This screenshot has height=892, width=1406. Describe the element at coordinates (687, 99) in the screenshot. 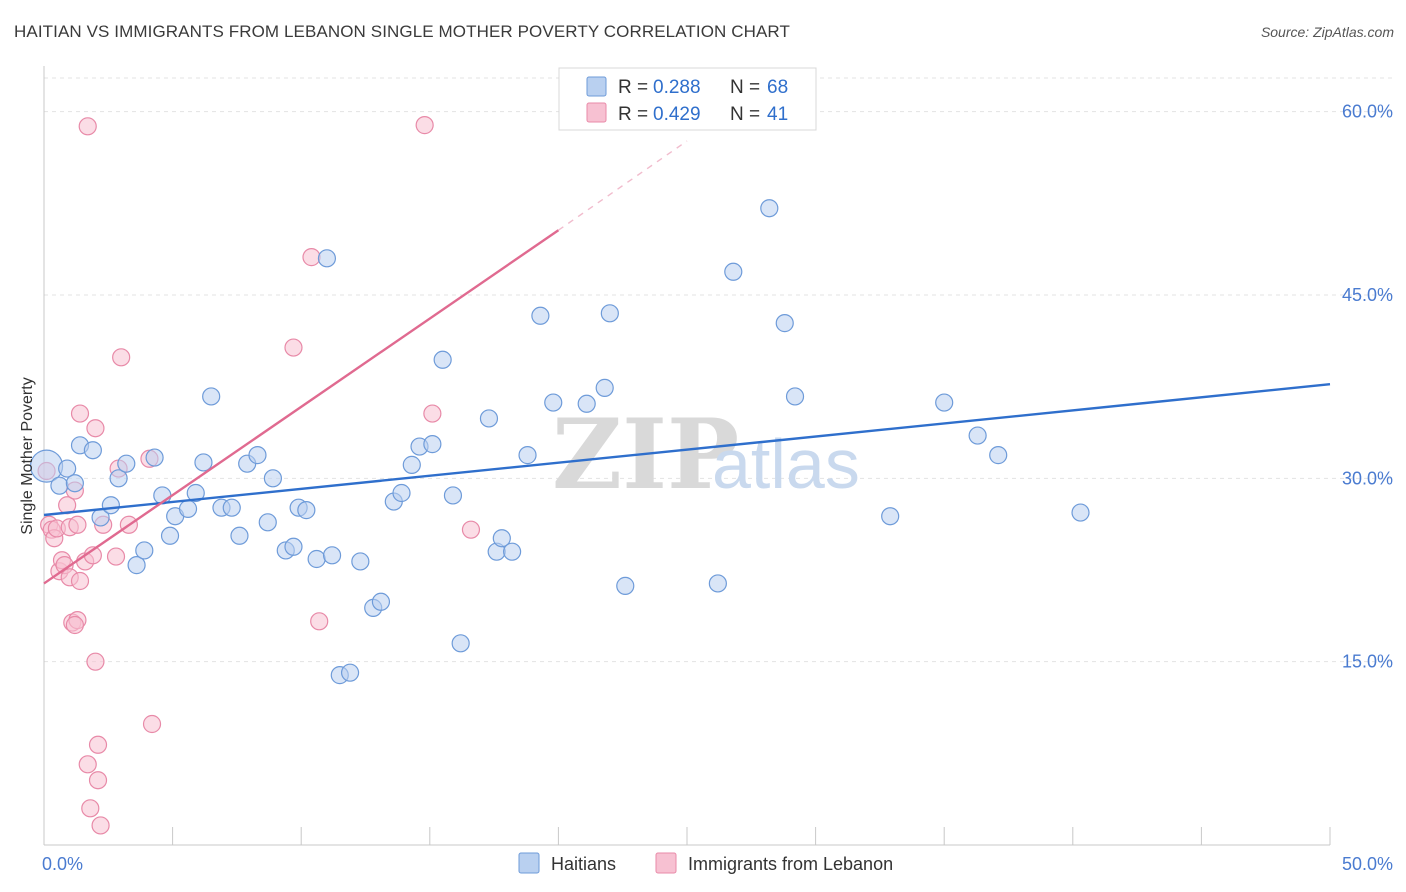

I see `stats-box: R = 0.288 N = 68 R = 0.429 N = 41` at that location.